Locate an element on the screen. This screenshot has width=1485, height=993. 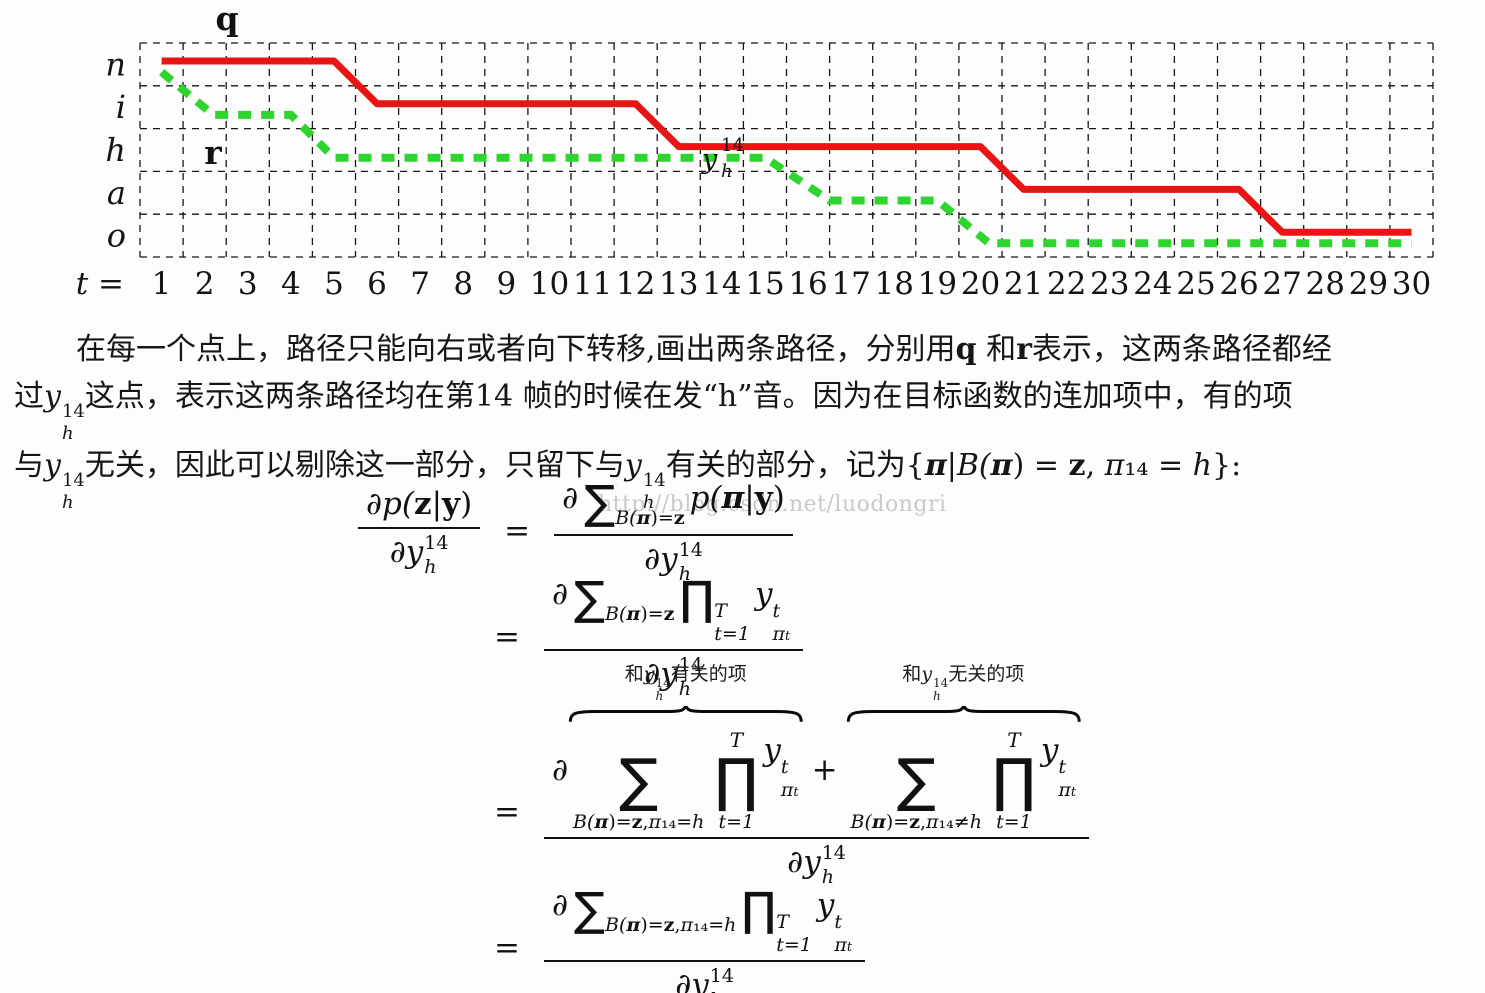
t-tick-label: 23 is located at coordinates (1109, 284).